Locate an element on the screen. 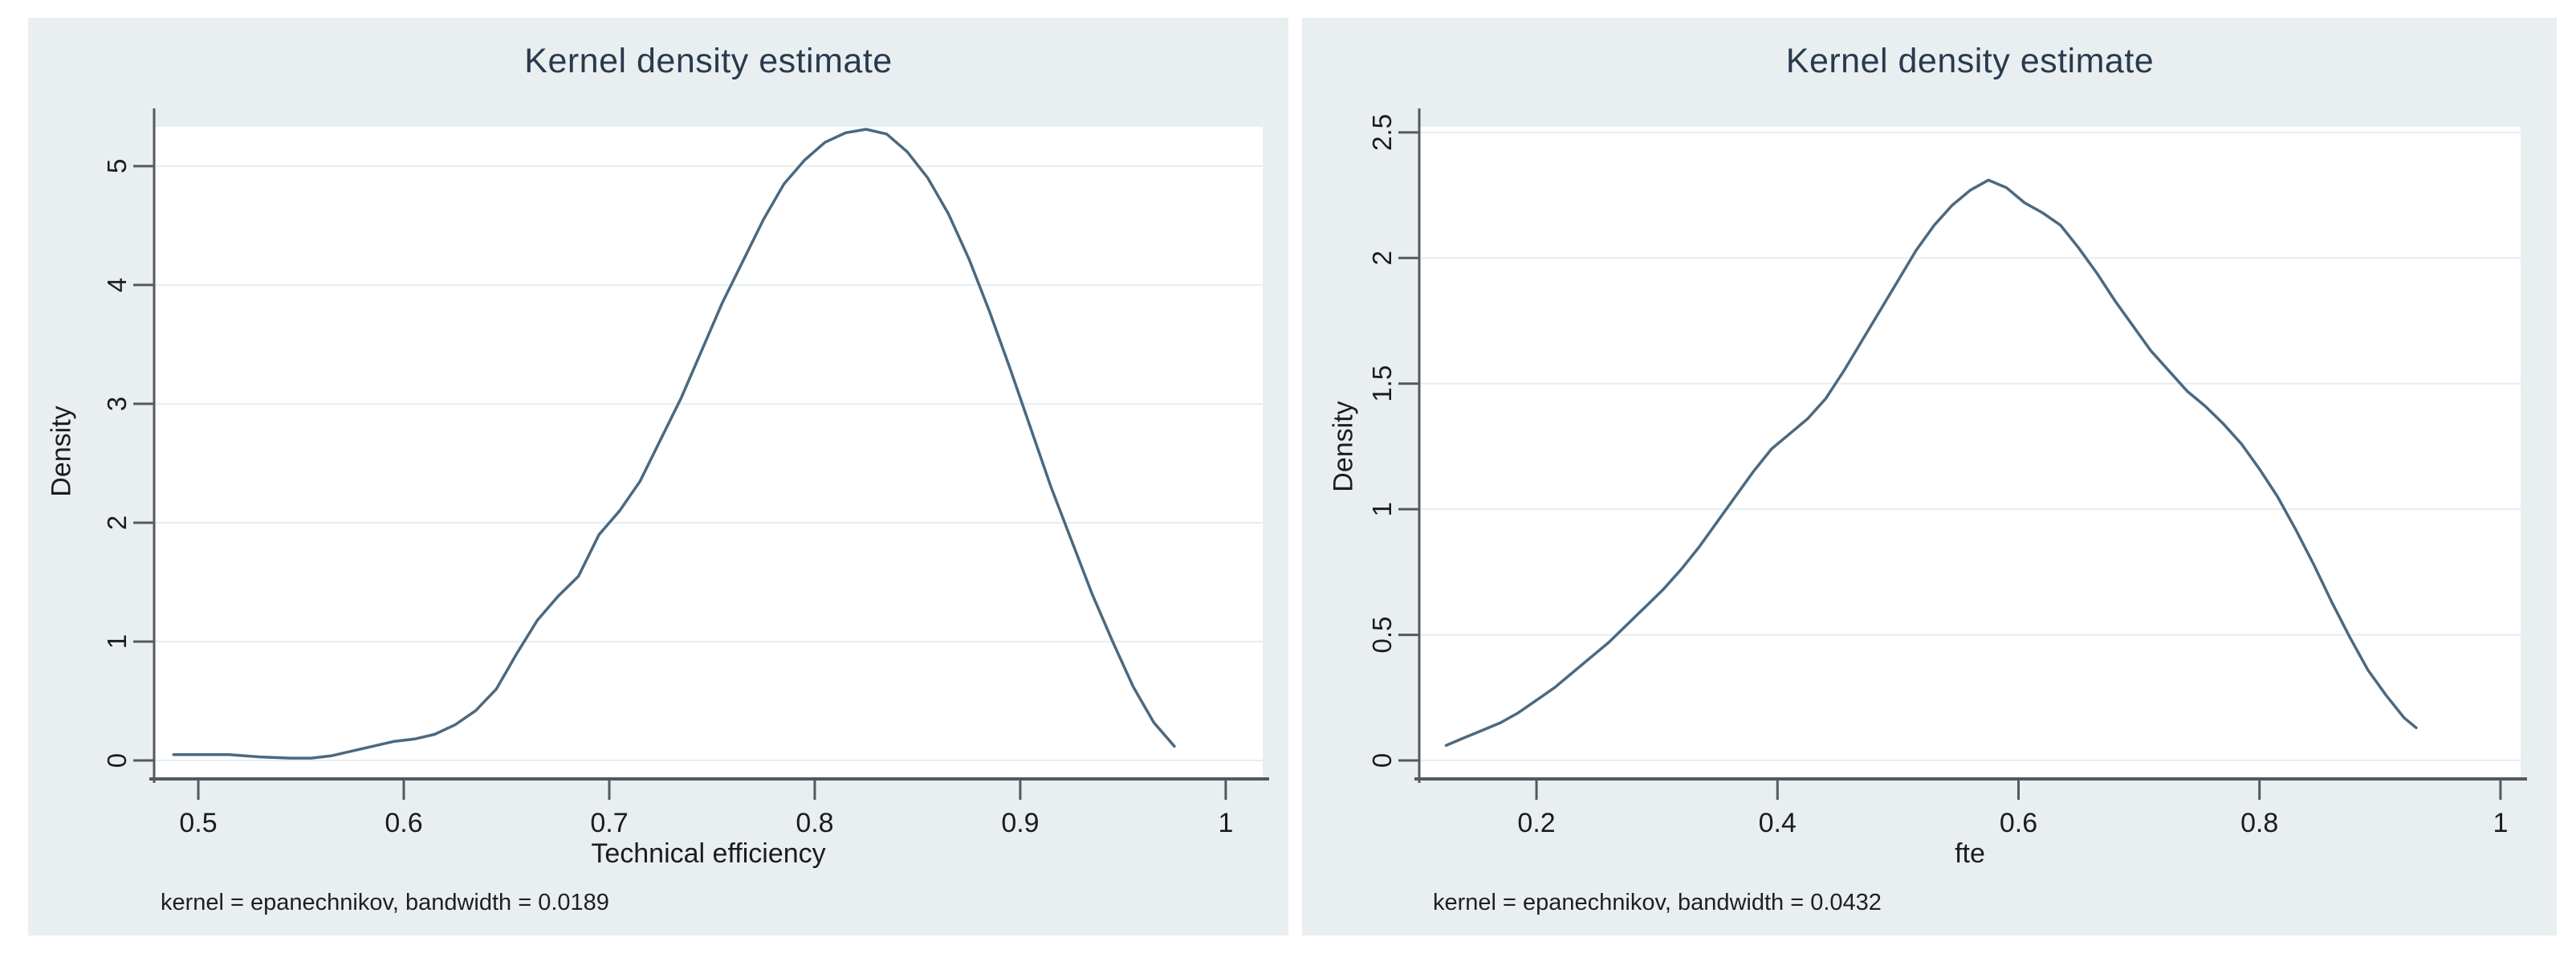 This screenshot has width=2576, height=962. y-tick-label: 5 is located at coordinates (117, 166).